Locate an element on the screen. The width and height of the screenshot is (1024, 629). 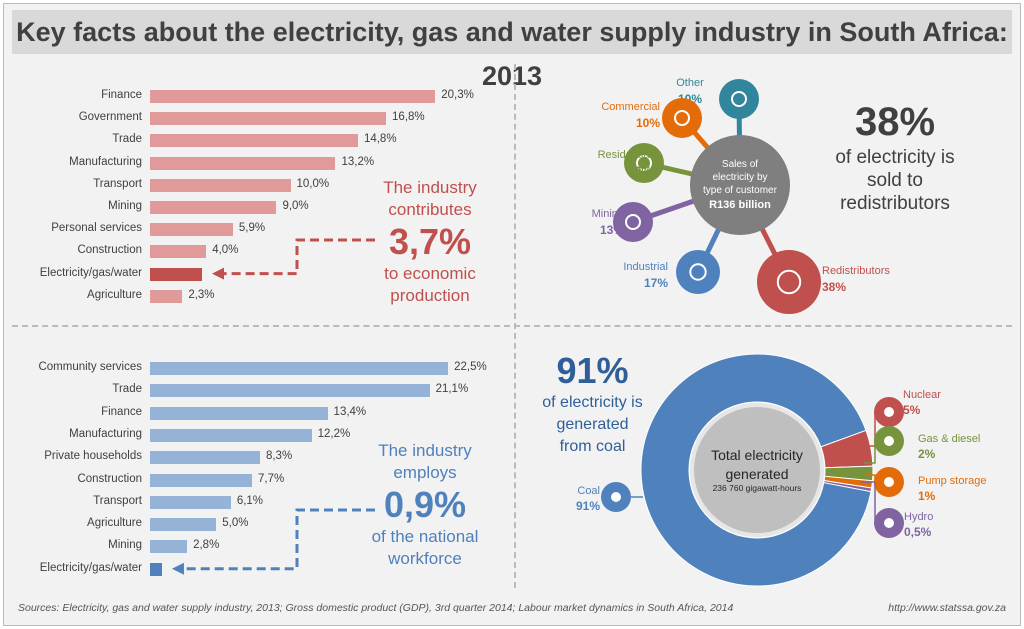
hub-circle is located at coordinates (740, 185).